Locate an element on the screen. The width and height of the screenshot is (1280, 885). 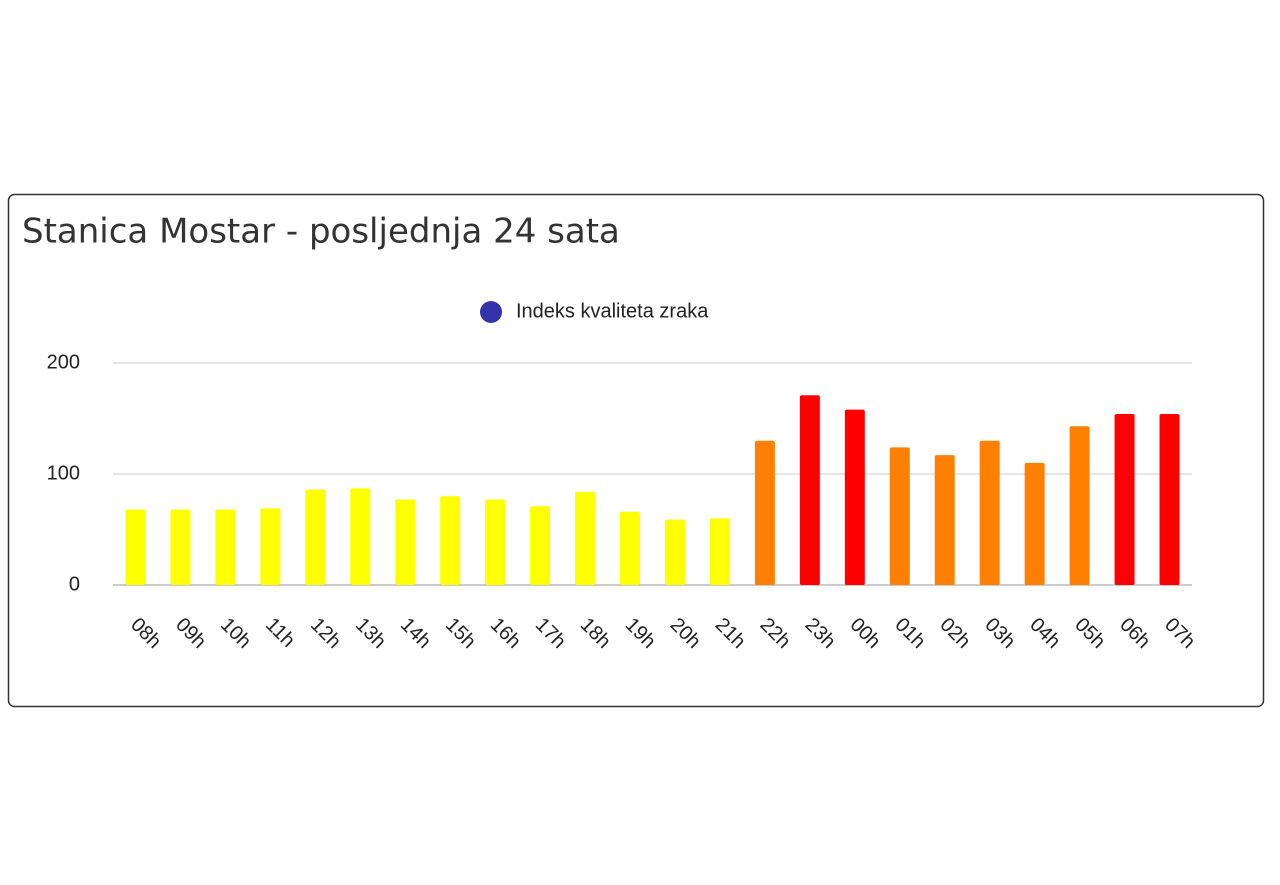
legend-label: Indeks kvaliteta zraka is located at coordinates (612, 311).